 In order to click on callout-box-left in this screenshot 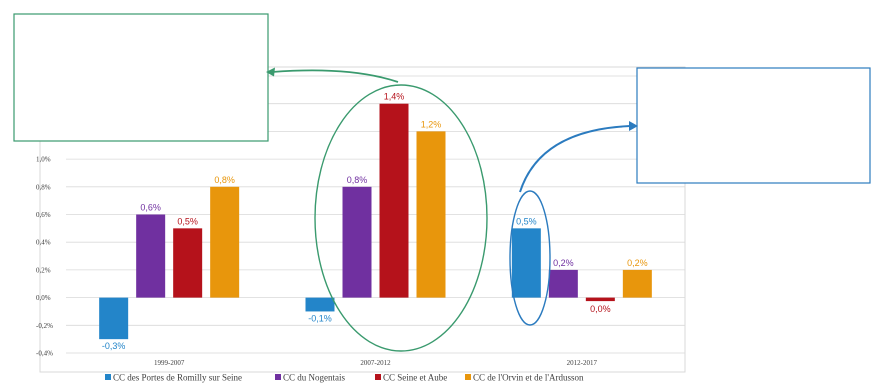, I will do `click(141, 77)`.